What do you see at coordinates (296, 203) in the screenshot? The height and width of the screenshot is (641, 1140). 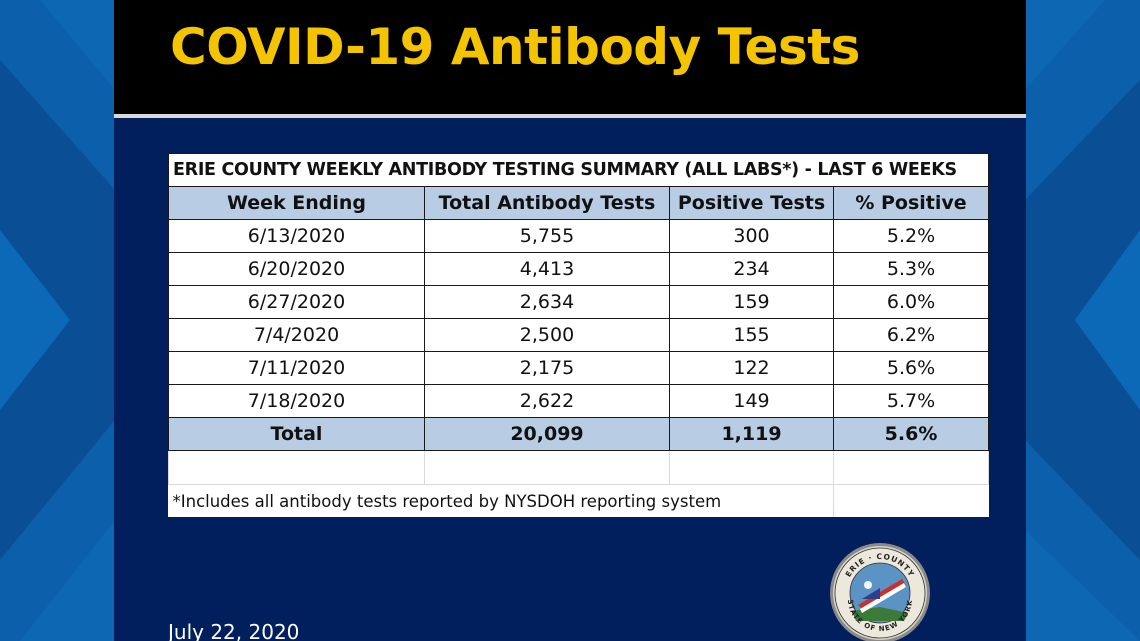 I see `column-header-week-ending: Week Ending` at bounding box center [296, 203].